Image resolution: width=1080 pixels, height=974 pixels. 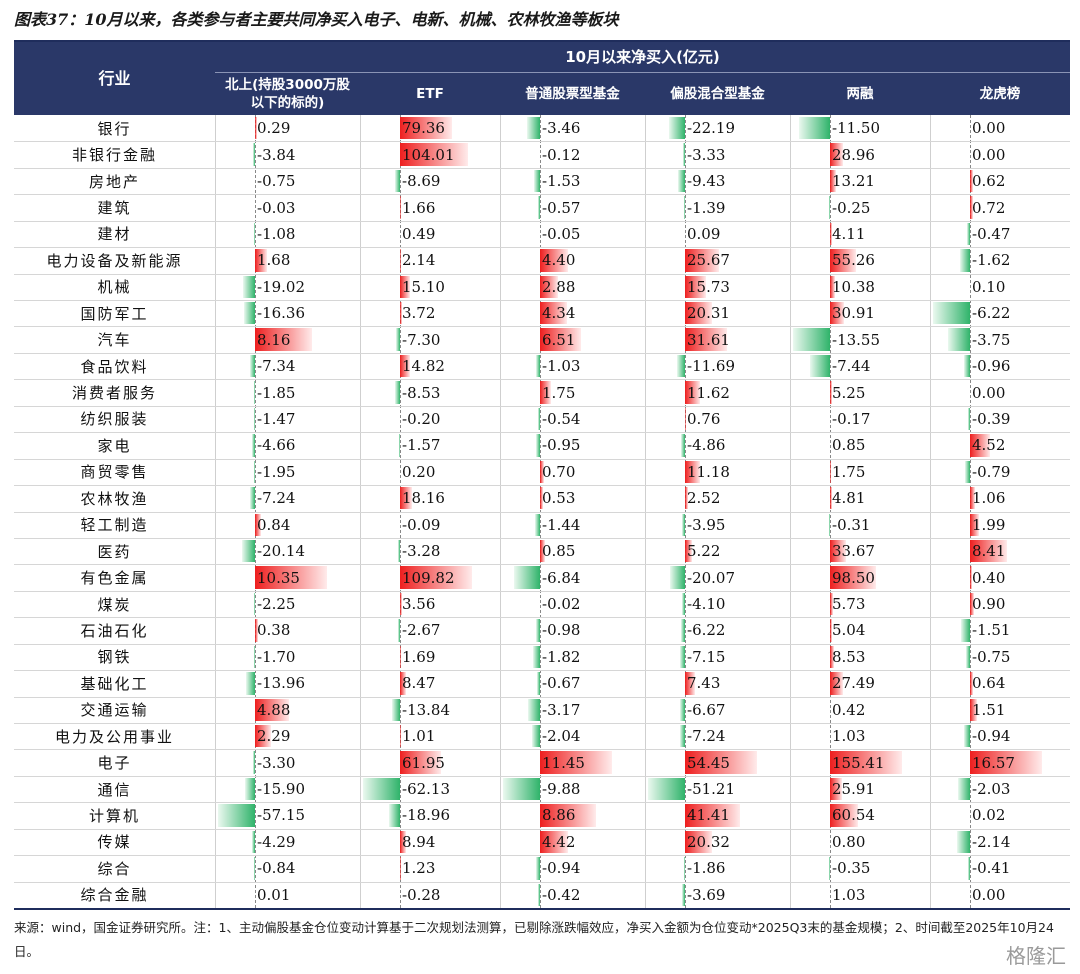 What do you see at coordinates (114, 181) in the screenshot?
I see `industry-name: 房地产` at bounding box center [114, 181].